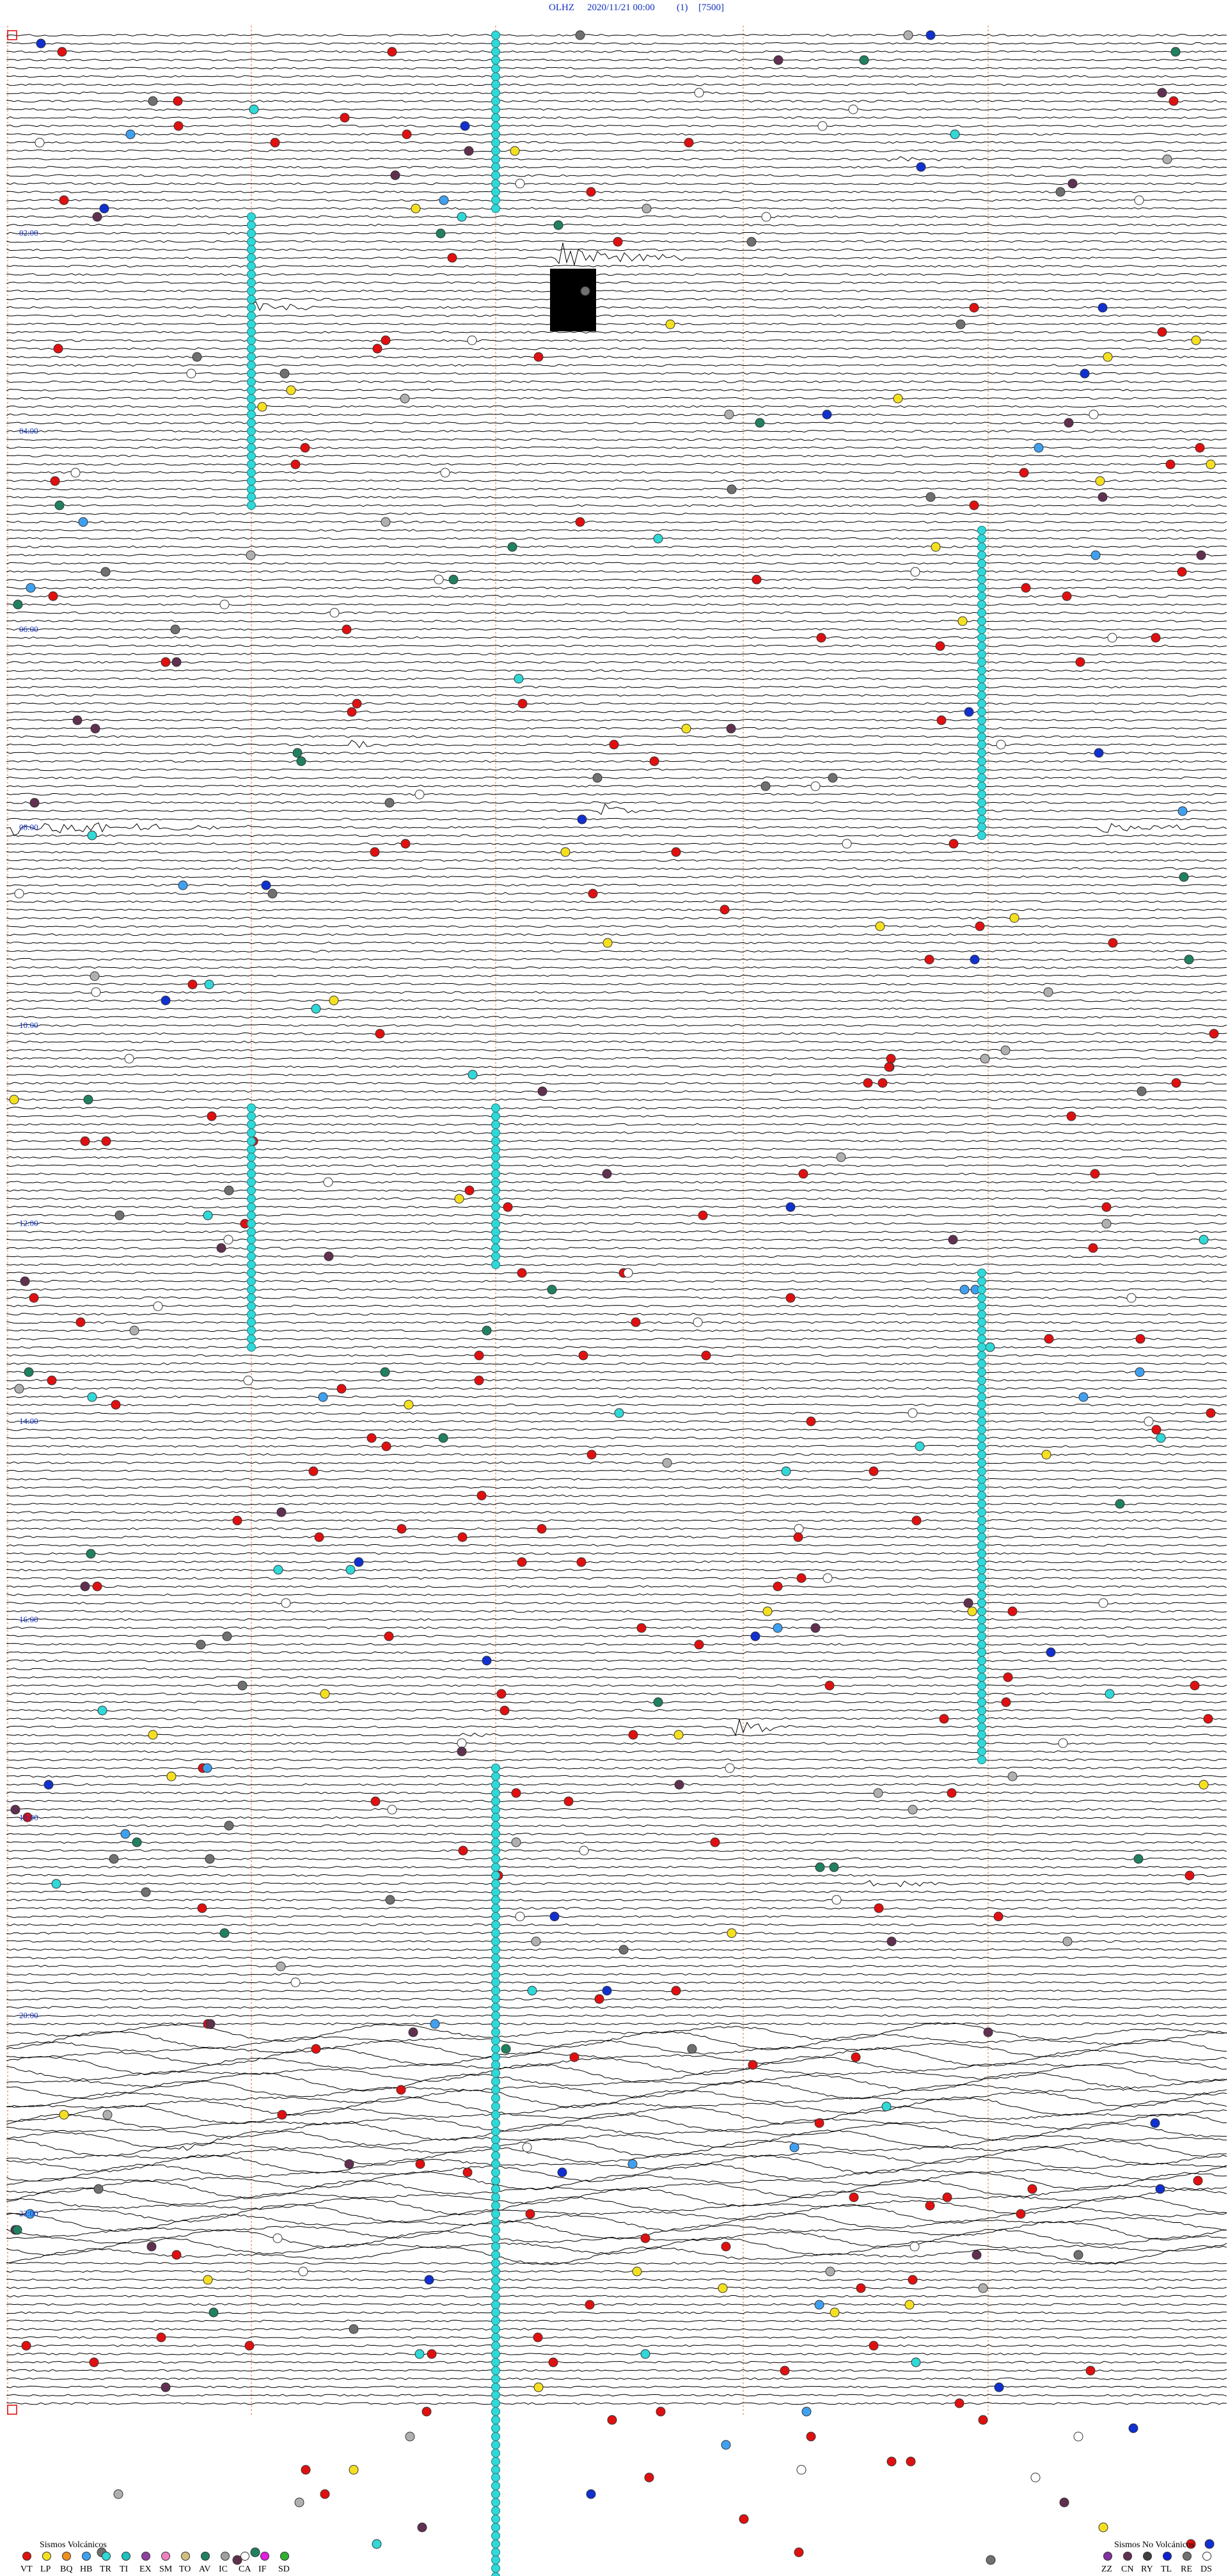 The height and width of the screenshot is (2576, 1228). I want to click on legend-code: LP, so click(45, 2569).